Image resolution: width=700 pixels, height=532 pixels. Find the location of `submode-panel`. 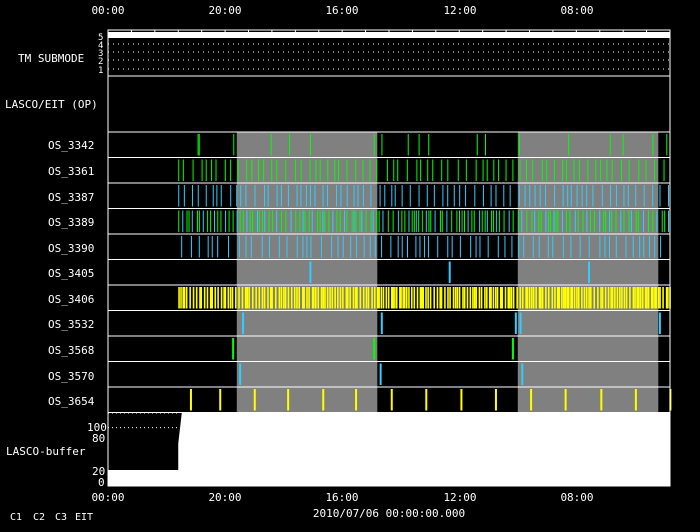

submode-panel is located at coordinates (389, 51).